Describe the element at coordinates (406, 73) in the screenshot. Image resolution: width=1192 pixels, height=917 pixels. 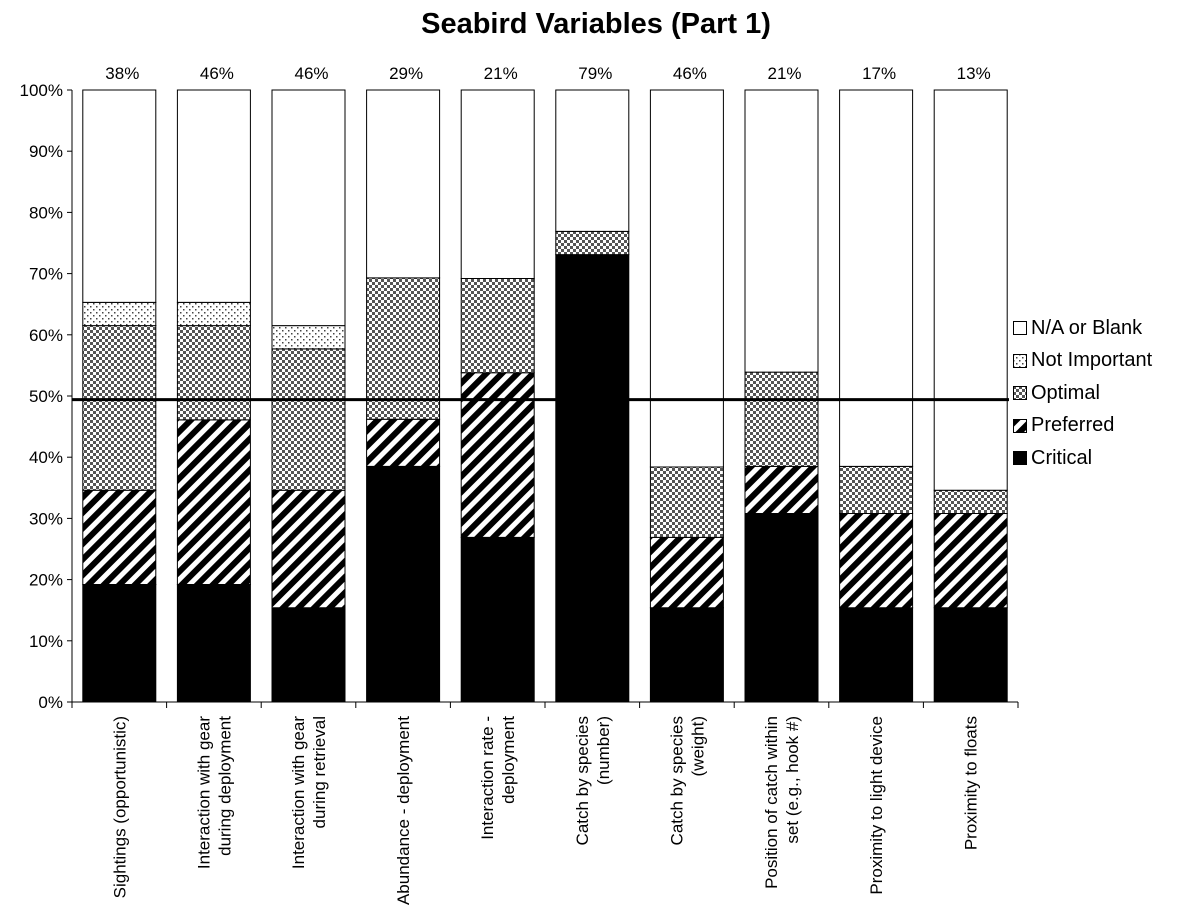
I see `bar-top-label: 29%` at that location.